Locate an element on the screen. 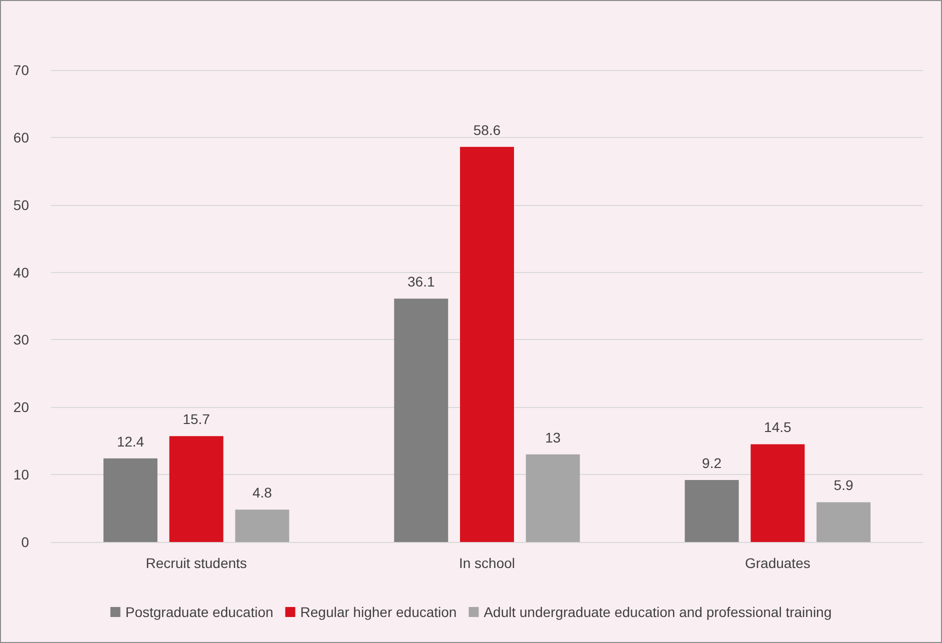 This screenshot has height=643, width=942. data-label: 13 is located at coordinates (553, 437).